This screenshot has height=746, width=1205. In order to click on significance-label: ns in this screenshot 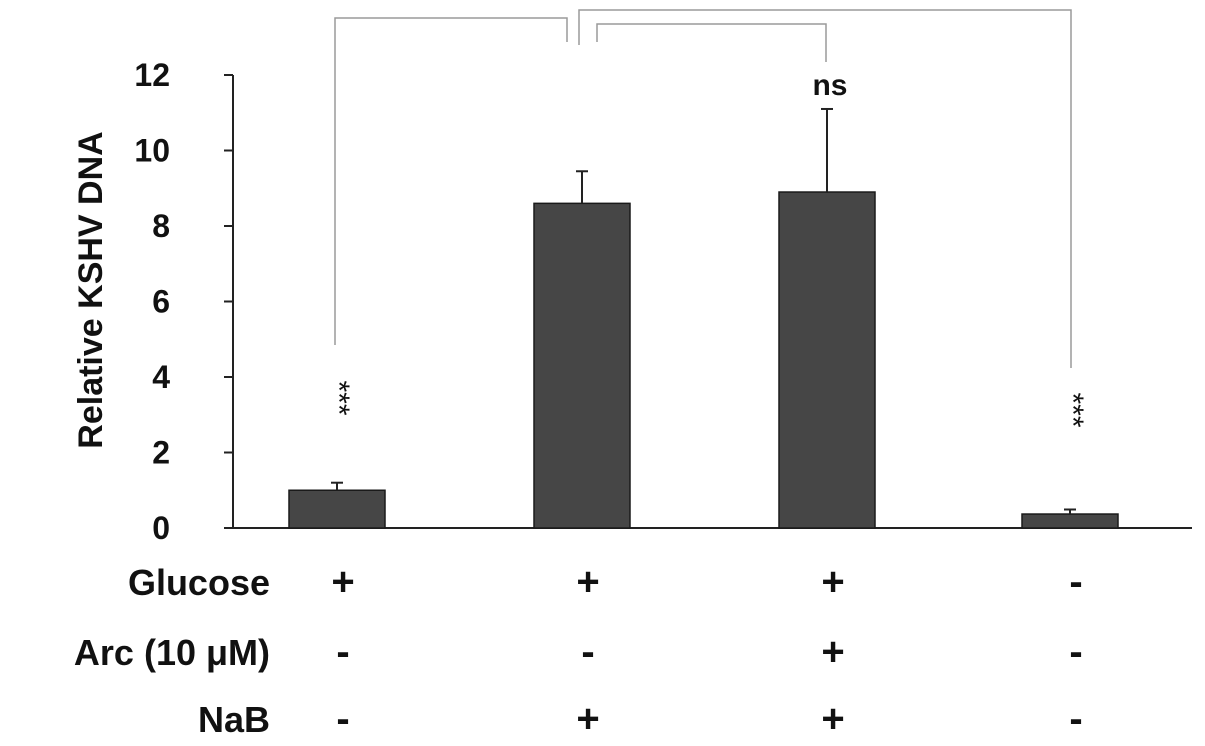, I will do `click(829, 85)`.